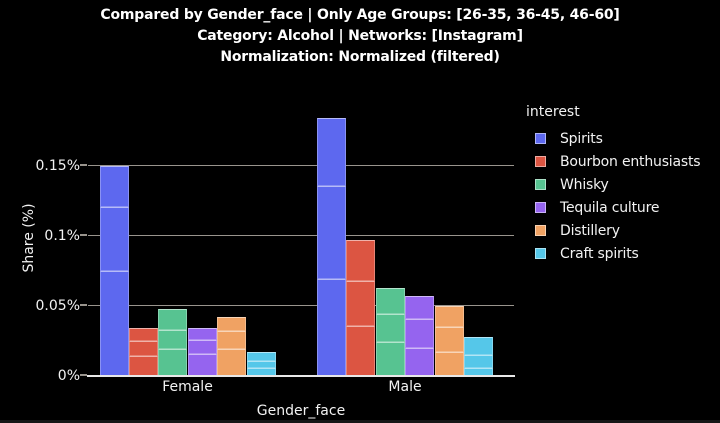 The image size is (720, 423). I want to click on legend-item-distillery: Distillery, so click(622, 230).